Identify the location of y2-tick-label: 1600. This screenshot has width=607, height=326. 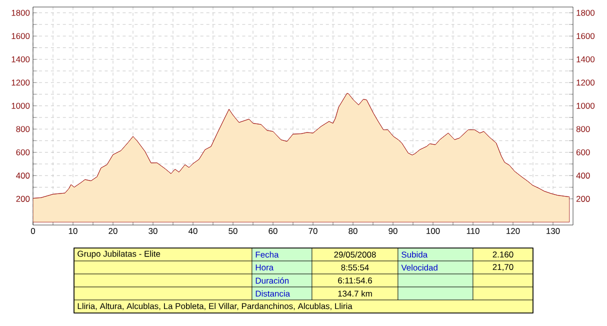
(21, 36).